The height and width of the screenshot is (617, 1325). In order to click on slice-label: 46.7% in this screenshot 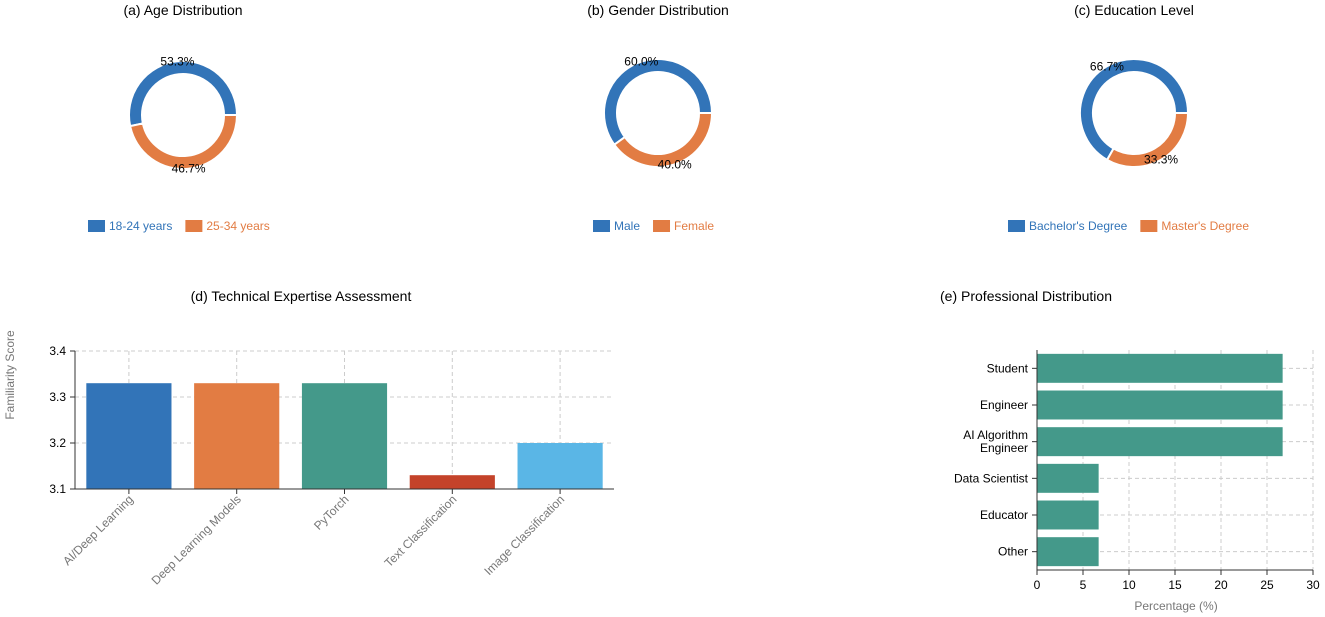, I will do `click(189, 169)`.